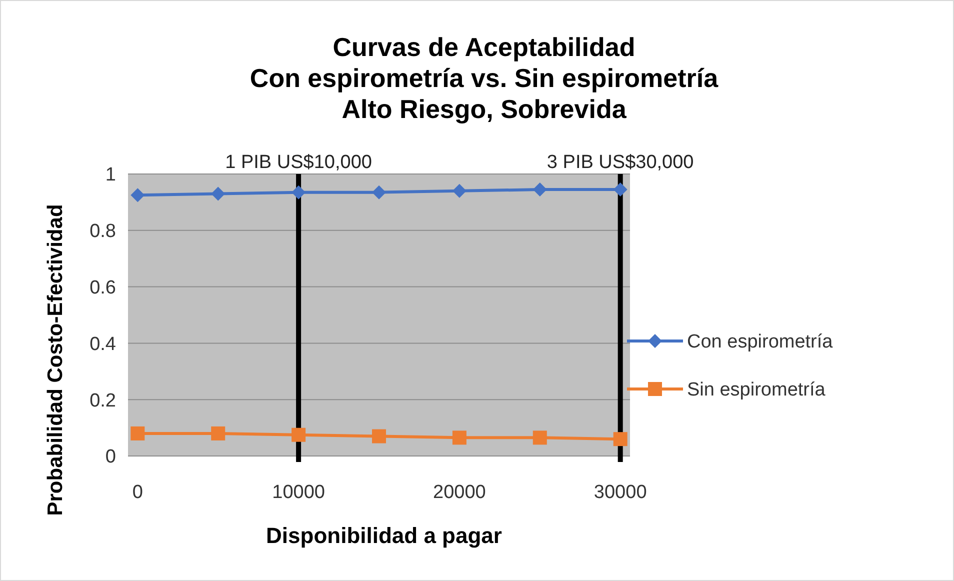  I want to click on legend-label: Sin espirometría, so click(756, 390).